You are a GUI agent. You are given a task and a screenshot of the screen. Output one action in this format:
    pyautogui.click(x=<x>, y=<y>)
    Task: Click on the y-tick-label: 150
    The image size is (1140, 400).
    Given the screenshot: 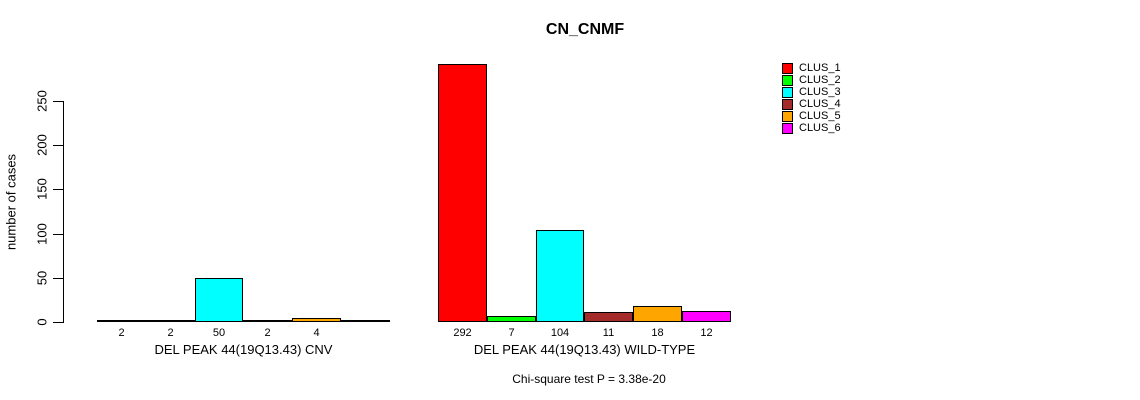 What is the action you would take?
    pyautogui.click(x=42, y=189)
    